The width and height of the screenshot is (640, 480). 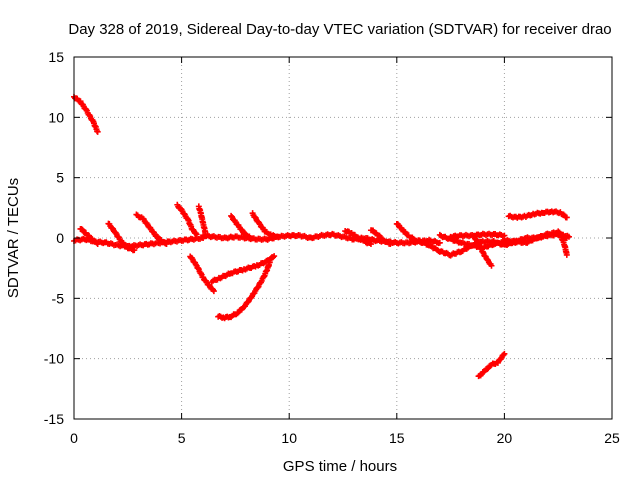 I want to click on y-tick-label: -10, so click(x=54, y=359).